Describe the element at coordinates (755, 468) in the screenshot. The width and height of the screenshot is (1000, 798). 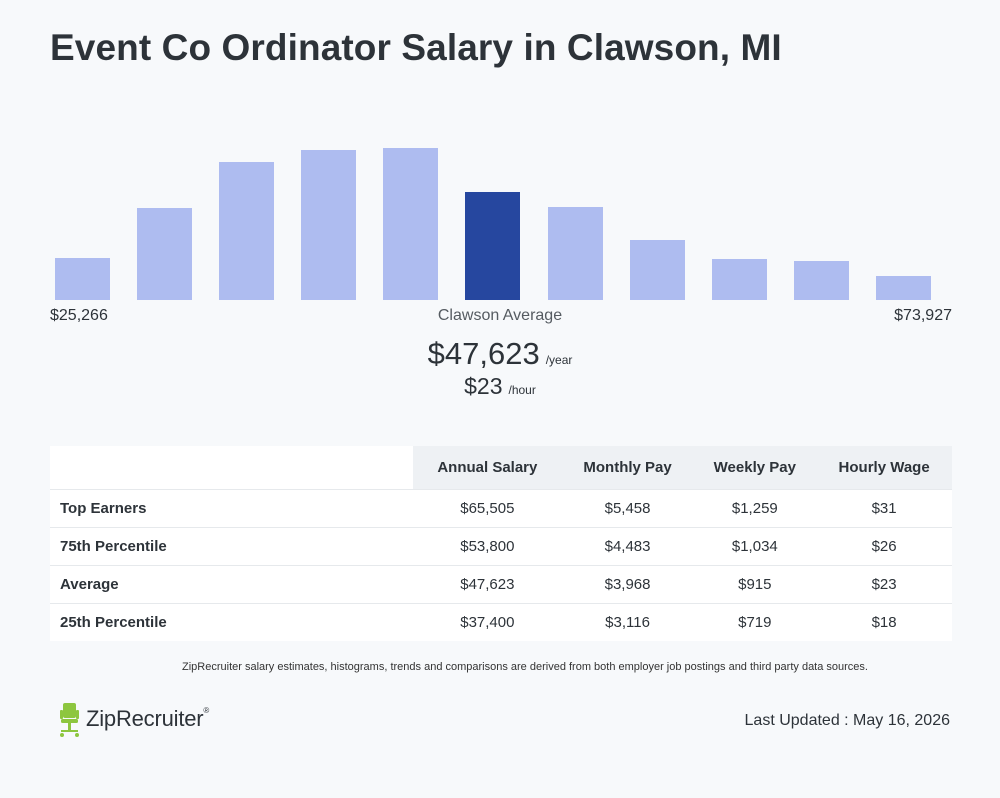
I see `table-header: Weekly Pay` at that location.